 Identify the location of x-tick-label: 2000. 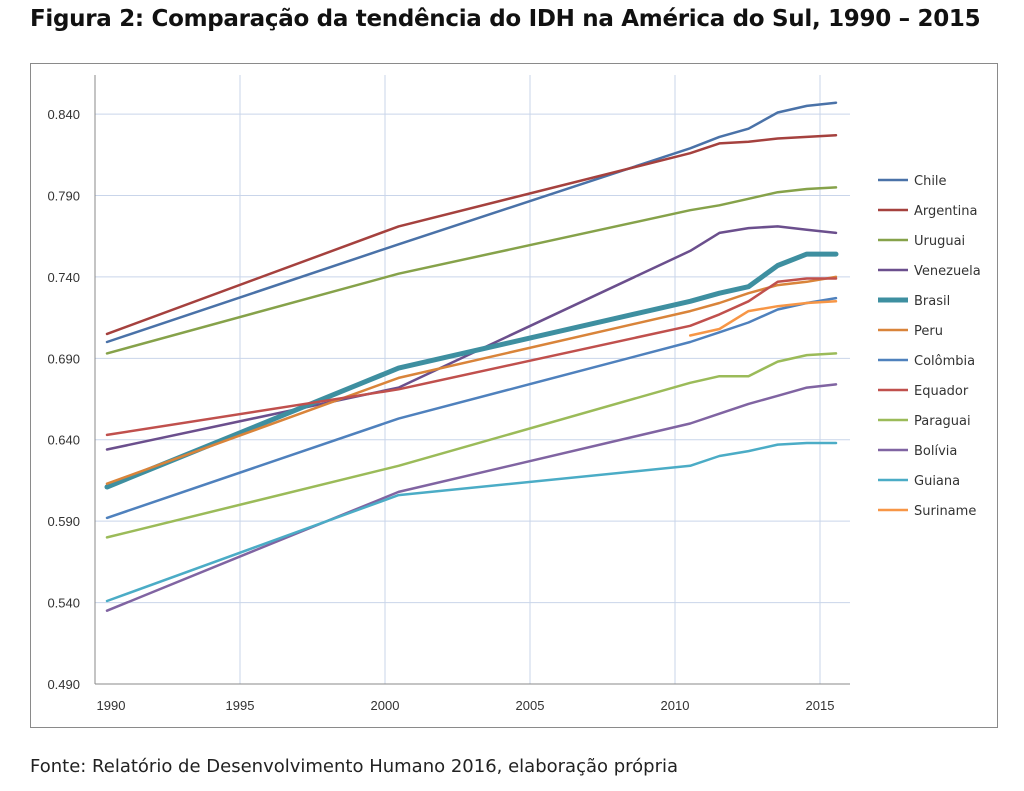
(385, 705).